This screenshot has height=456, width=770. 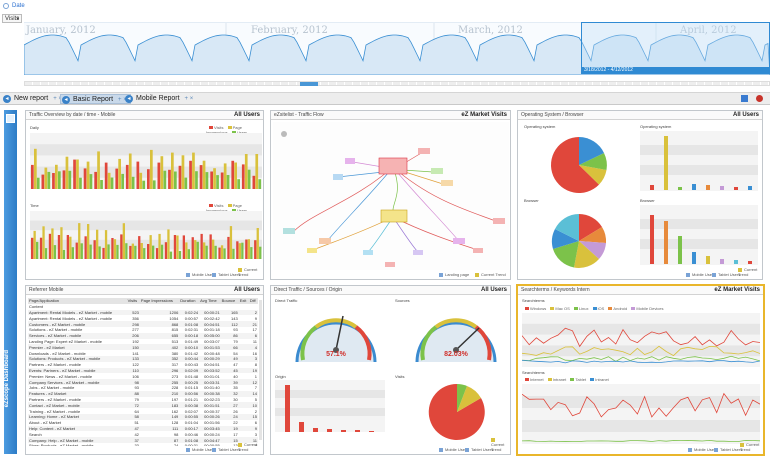 I want to click on table-header-cell: Visits, so click(x=133, y=301).